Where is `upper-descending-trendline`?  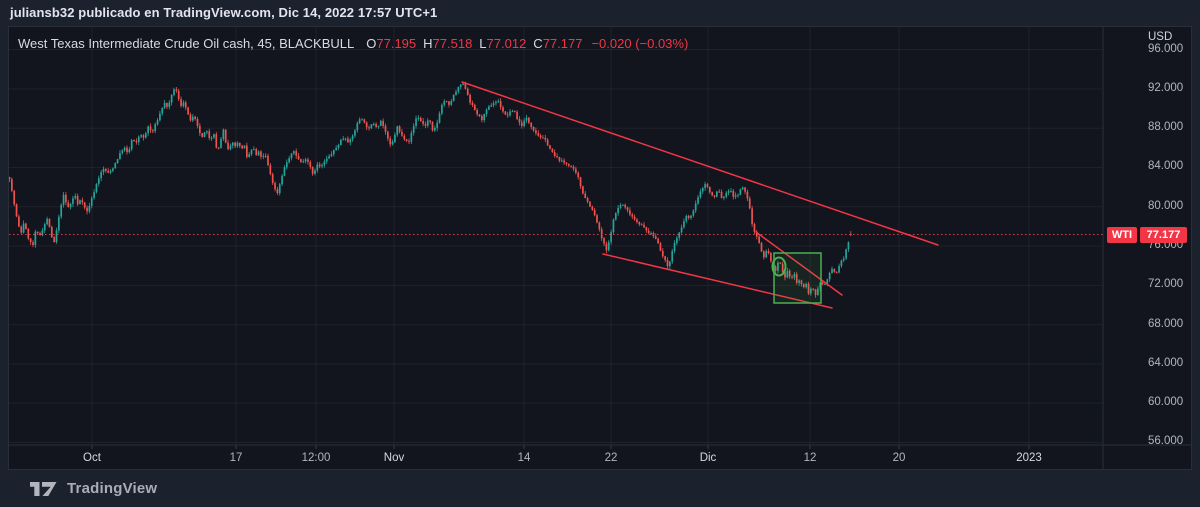
upper-descending-trendline is located at coordinates (700, 163).